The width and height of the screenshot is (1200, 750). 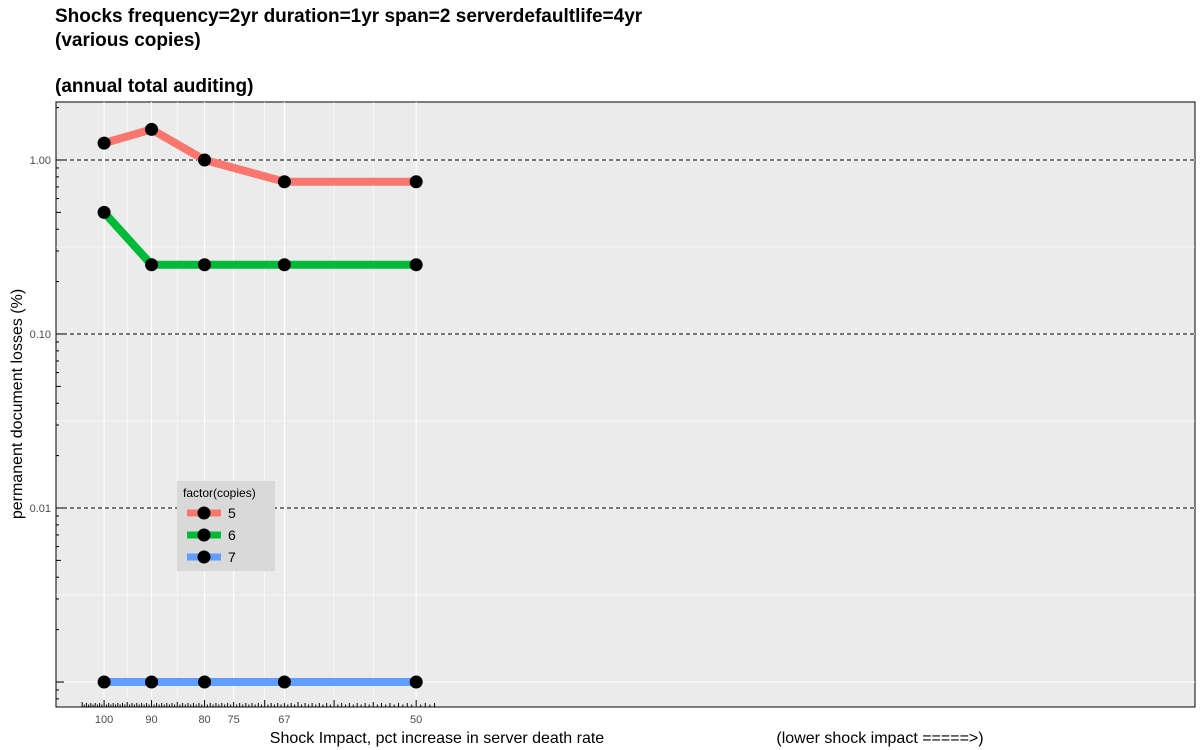 I want to click on y-axis-label: permanent document losses (%), so click(x=17, y=404).